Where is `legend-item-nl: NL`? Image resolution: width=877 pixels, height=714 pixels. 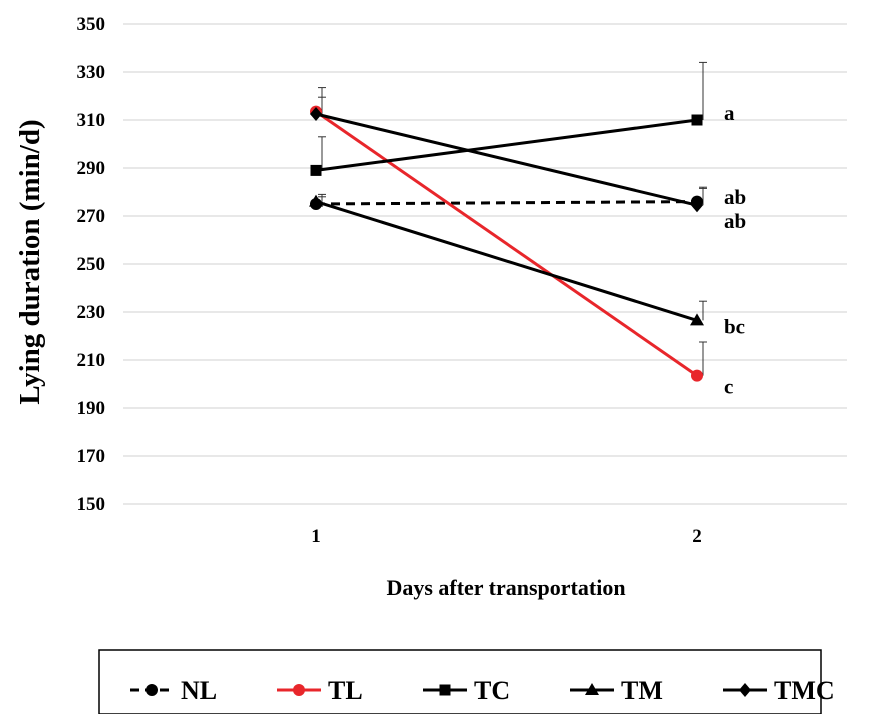 legend-item-nl: NL is located at coordinates (173, 690).